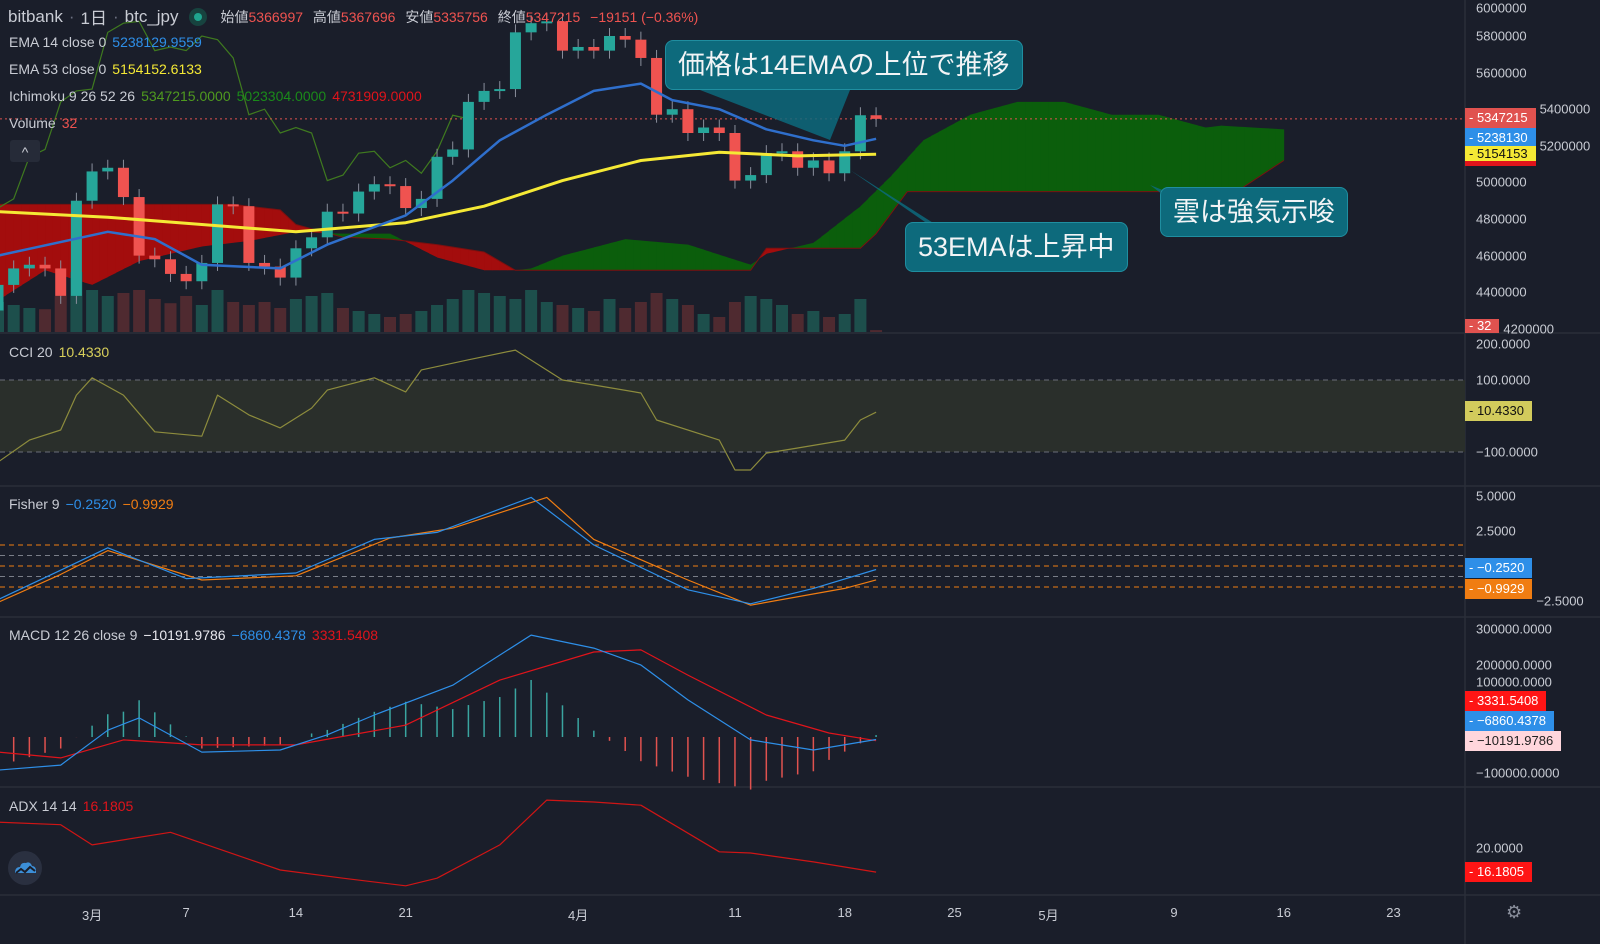 The height and width of the screenshot is (944, 1600). What do you see at coordinates (276, 16) in the screenshot?
I see `open-value: 5366997` at bounding box center [276, 16].